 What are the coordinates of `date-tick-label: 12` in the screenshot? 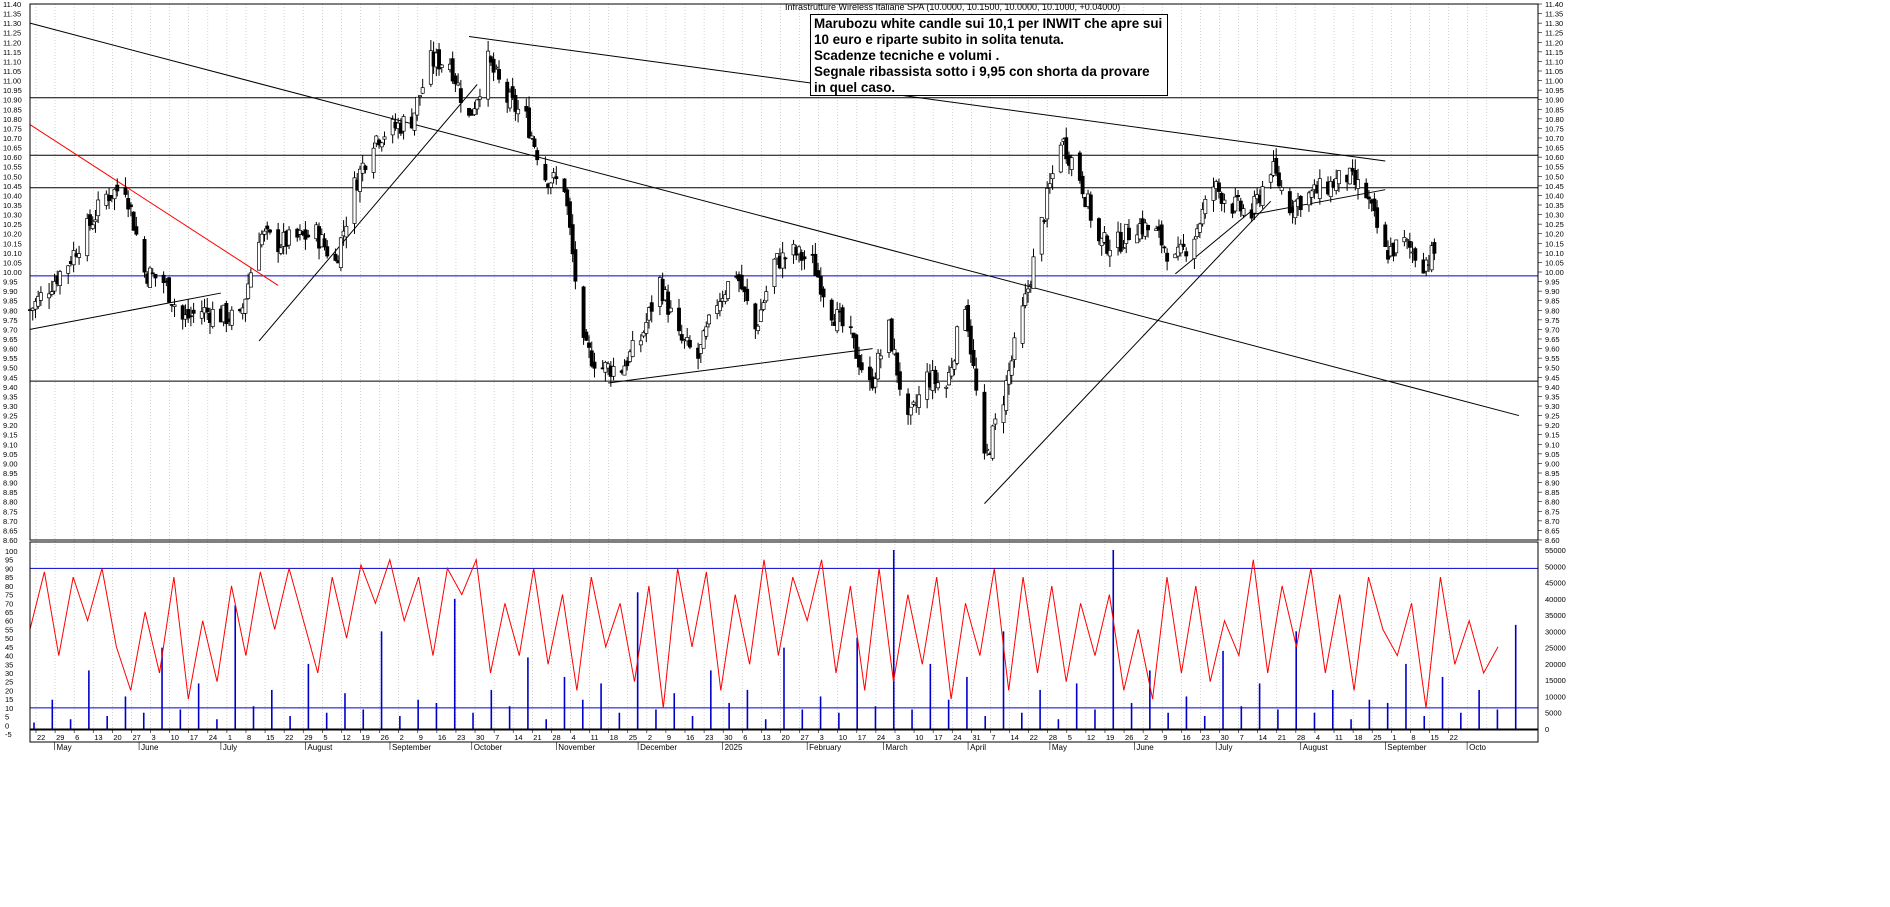 It's located at (1091, 737).